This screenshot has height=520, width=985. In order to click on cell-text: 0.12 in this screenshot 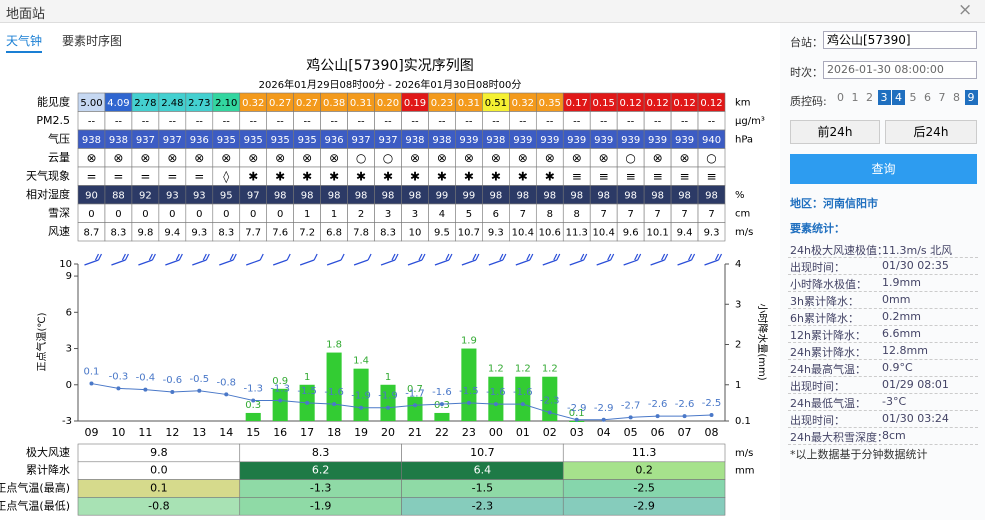, I will do `click(657, 103)`.